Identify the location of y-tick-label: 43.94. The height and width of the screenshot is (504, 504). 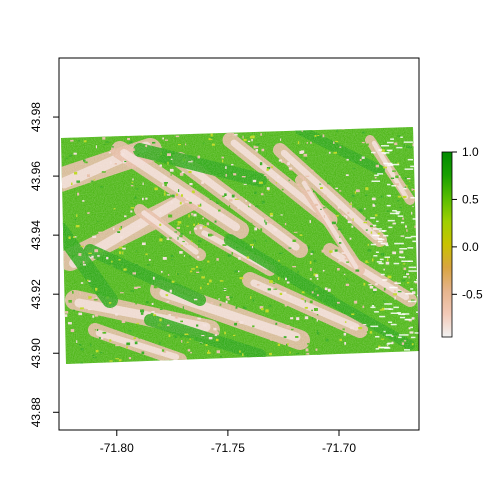
(36, 235).